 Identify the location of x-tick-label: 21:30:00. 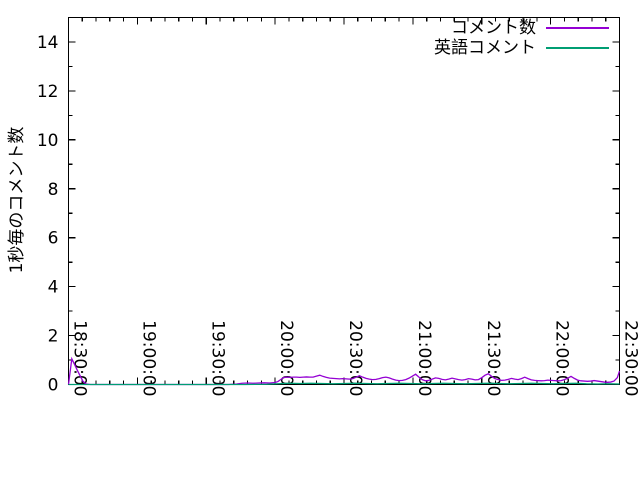
(493, 358).